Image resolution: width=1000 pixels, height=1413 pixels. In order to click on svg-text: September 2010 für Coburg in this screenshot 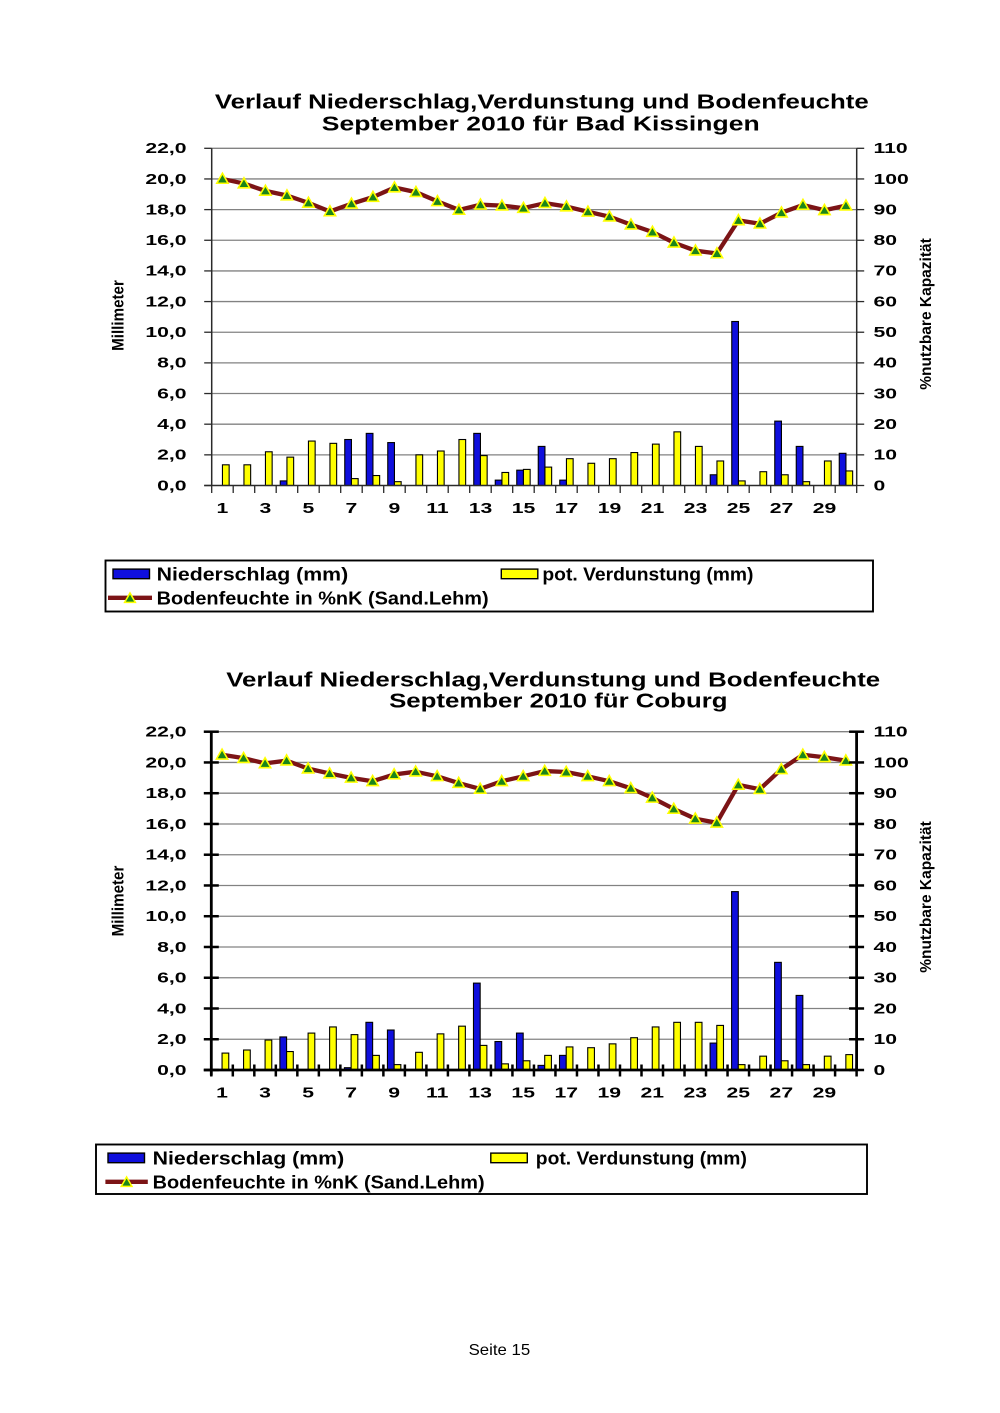, I will do `click(558, 700)`.